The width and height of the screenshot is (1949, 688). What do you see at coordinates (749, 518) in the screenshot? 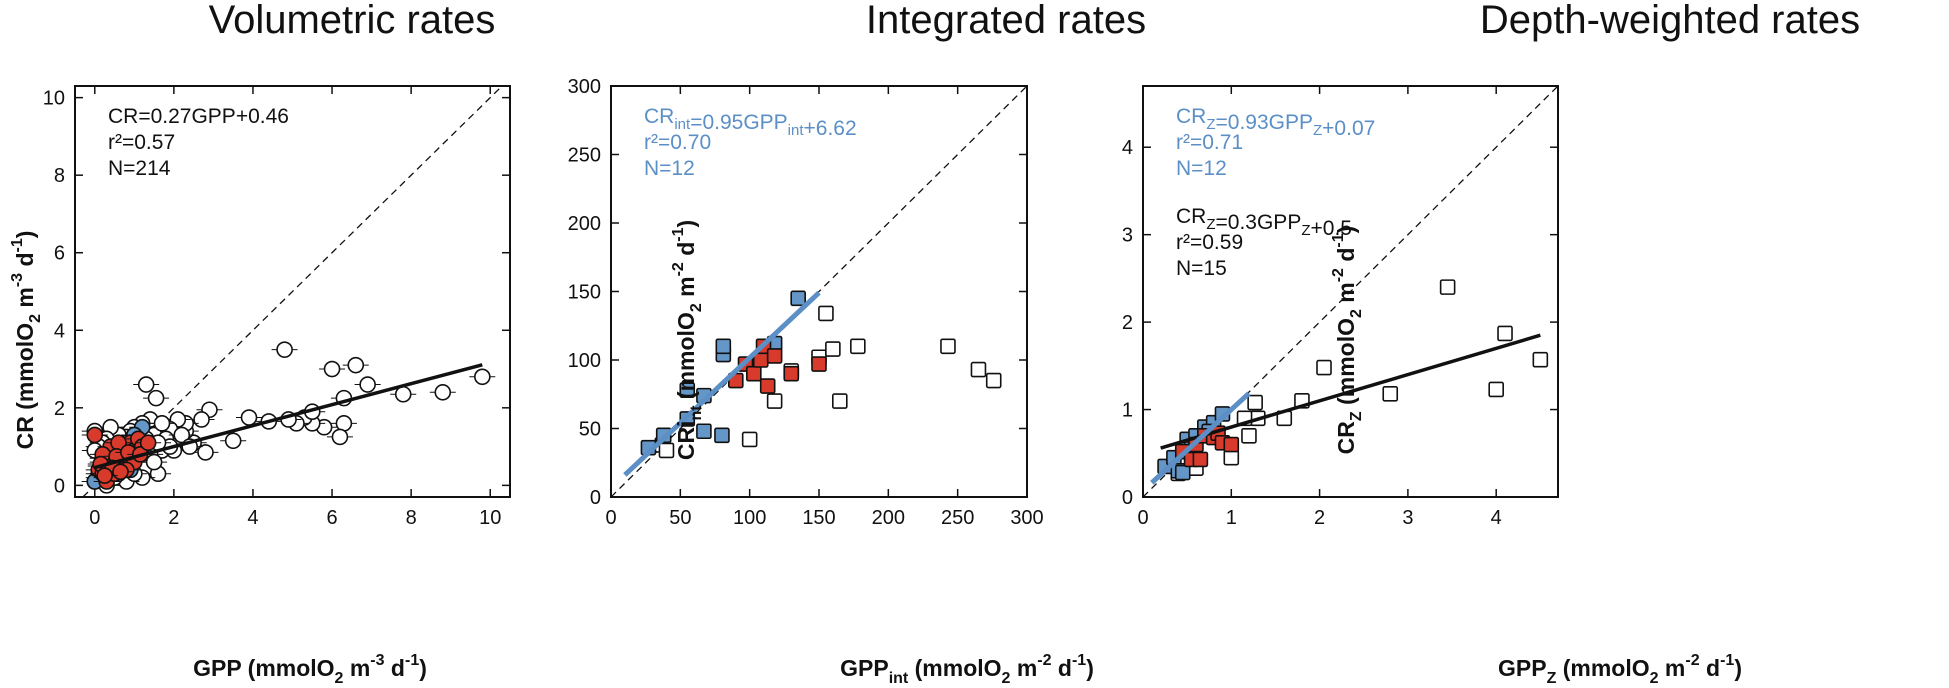
I see `x-tick-label: 100` at bounding box center [749, 518].